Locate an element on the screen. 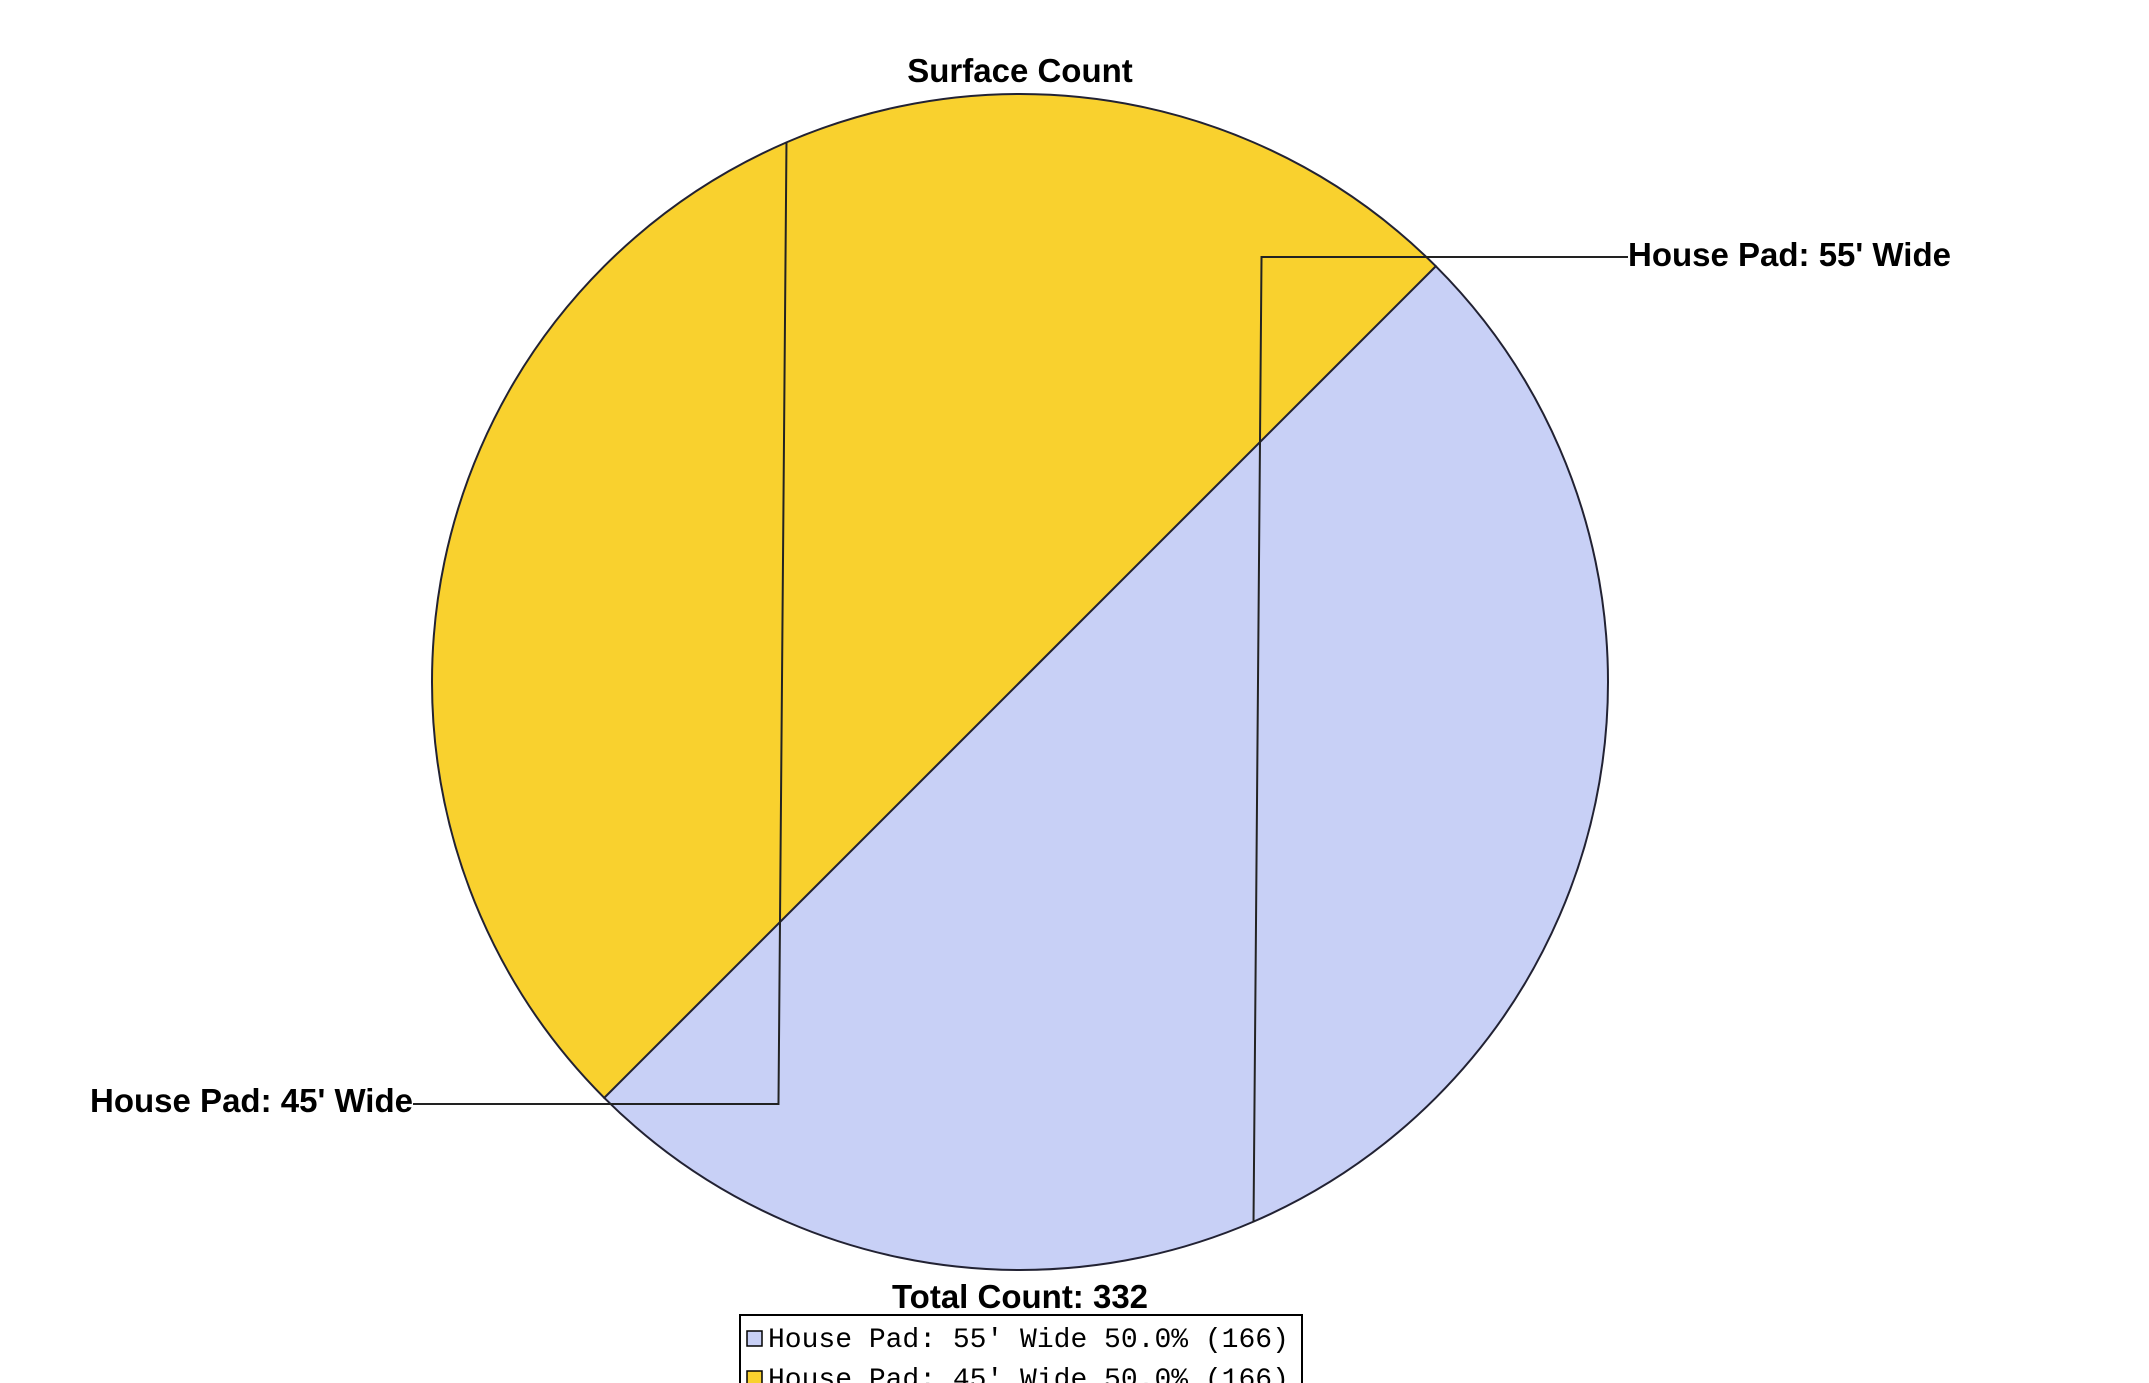 This screenshot has height=1383, width=2149. legend-entry-55-wide: House Pad: 55' Wide 50.0% (166) is located at coordinates (1028, 1340).